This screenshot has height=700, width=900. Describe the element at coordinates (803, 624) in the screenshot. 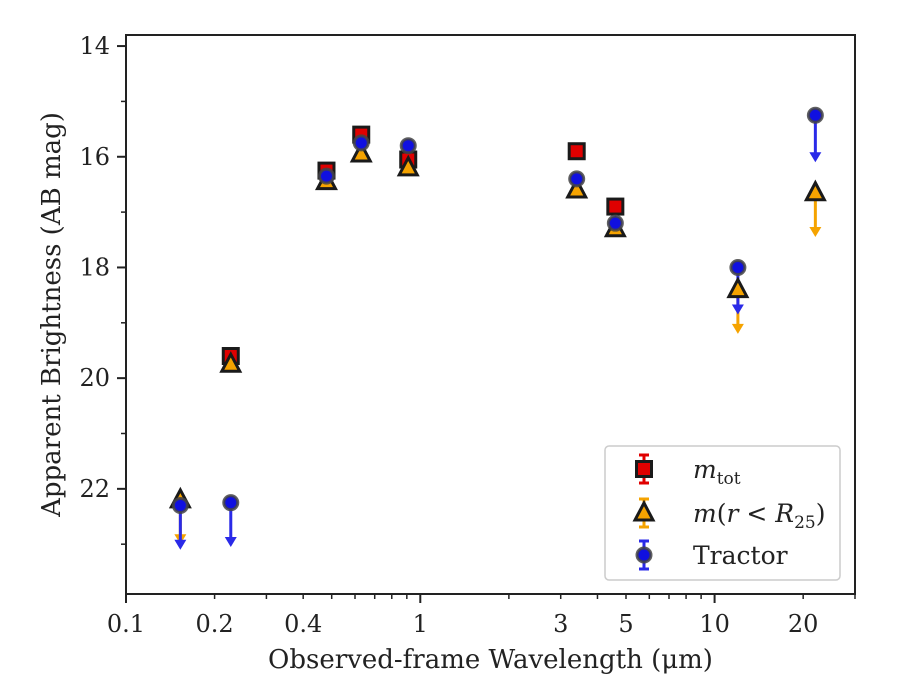

I see `x-tick-label: 20` at that location.